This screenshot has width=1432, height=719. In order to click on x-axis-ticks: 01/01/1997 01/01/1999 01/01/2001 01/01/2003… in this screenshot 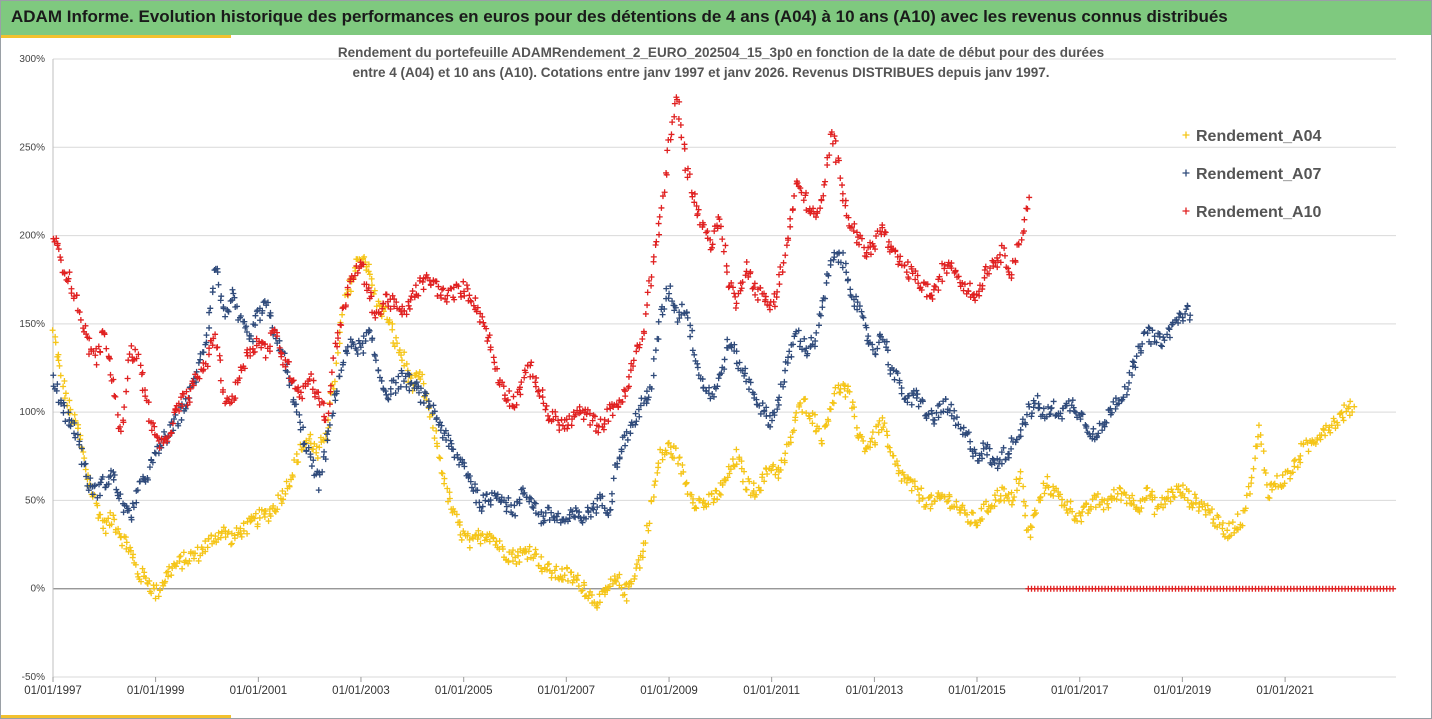, I will do `click(669, 687)`.